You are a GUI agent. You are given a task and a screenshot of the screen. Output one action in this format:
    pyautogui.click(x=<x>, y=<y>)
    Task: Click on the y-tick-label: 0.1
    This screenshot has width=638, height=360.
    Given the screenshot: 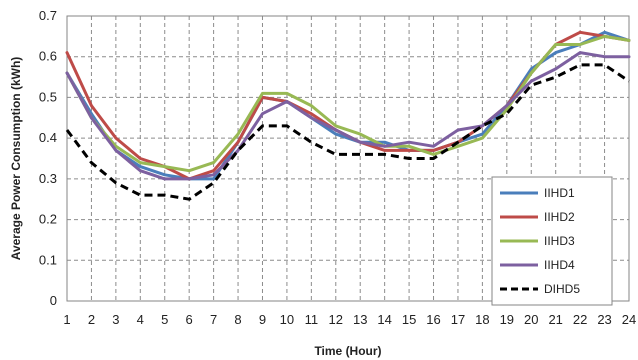 What is the action you would take?
    pyautogui.click(x=48, y=259)
    